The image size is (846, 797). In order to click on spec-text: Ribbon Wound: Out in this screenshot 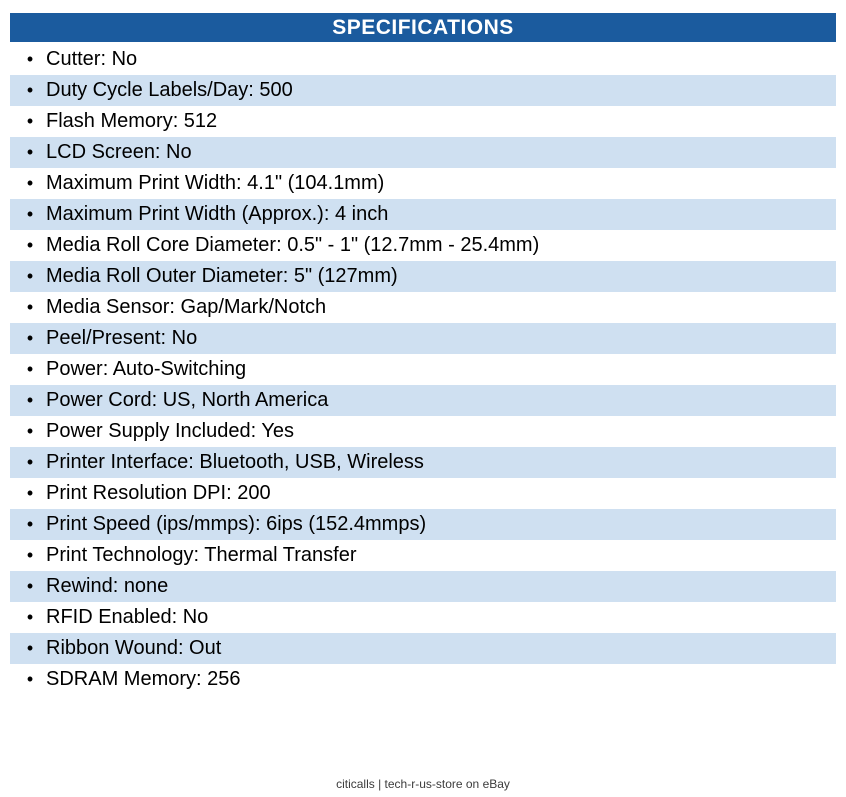, I will do `click(134, 648)`.